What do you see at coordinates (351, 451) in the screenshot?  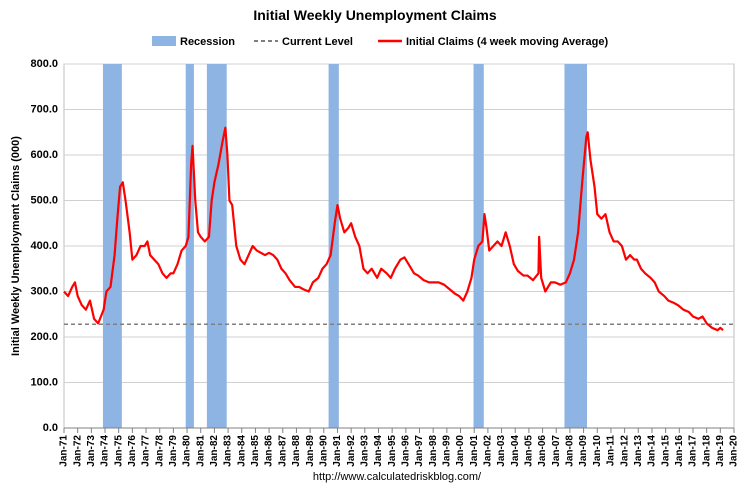 I see `x-tick-label: Jan-92` at bounding box center [351, 451].